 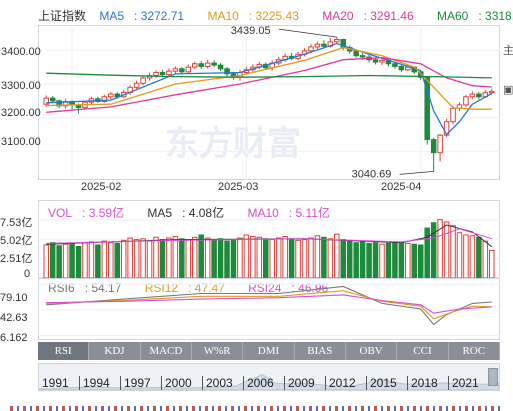 I want to click on indicator-tabs: RSI KDJ MACD W%R DMI BIAS OBV CCI ROC, so click(x=269, y=351).